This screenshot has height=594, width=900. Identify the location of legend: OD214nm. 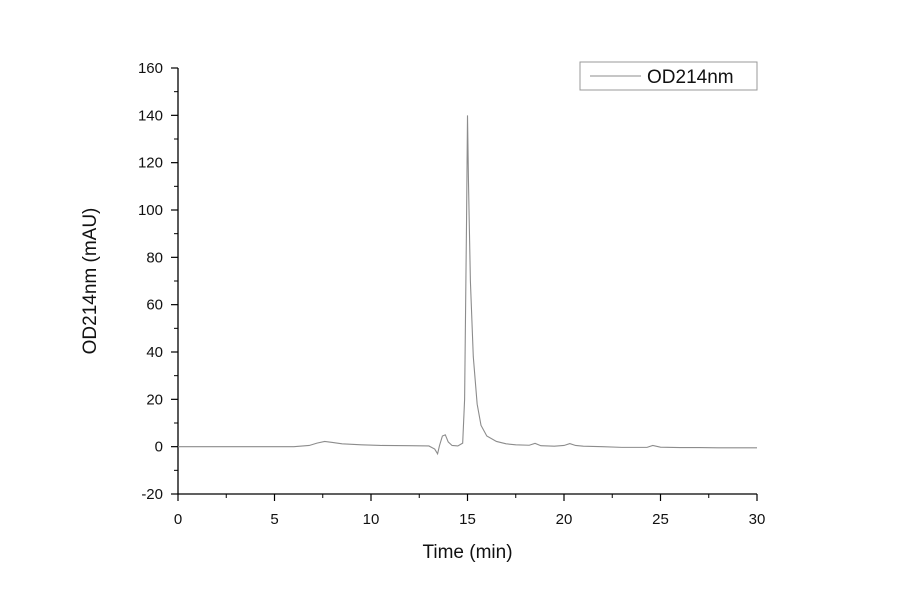
(668, 76).